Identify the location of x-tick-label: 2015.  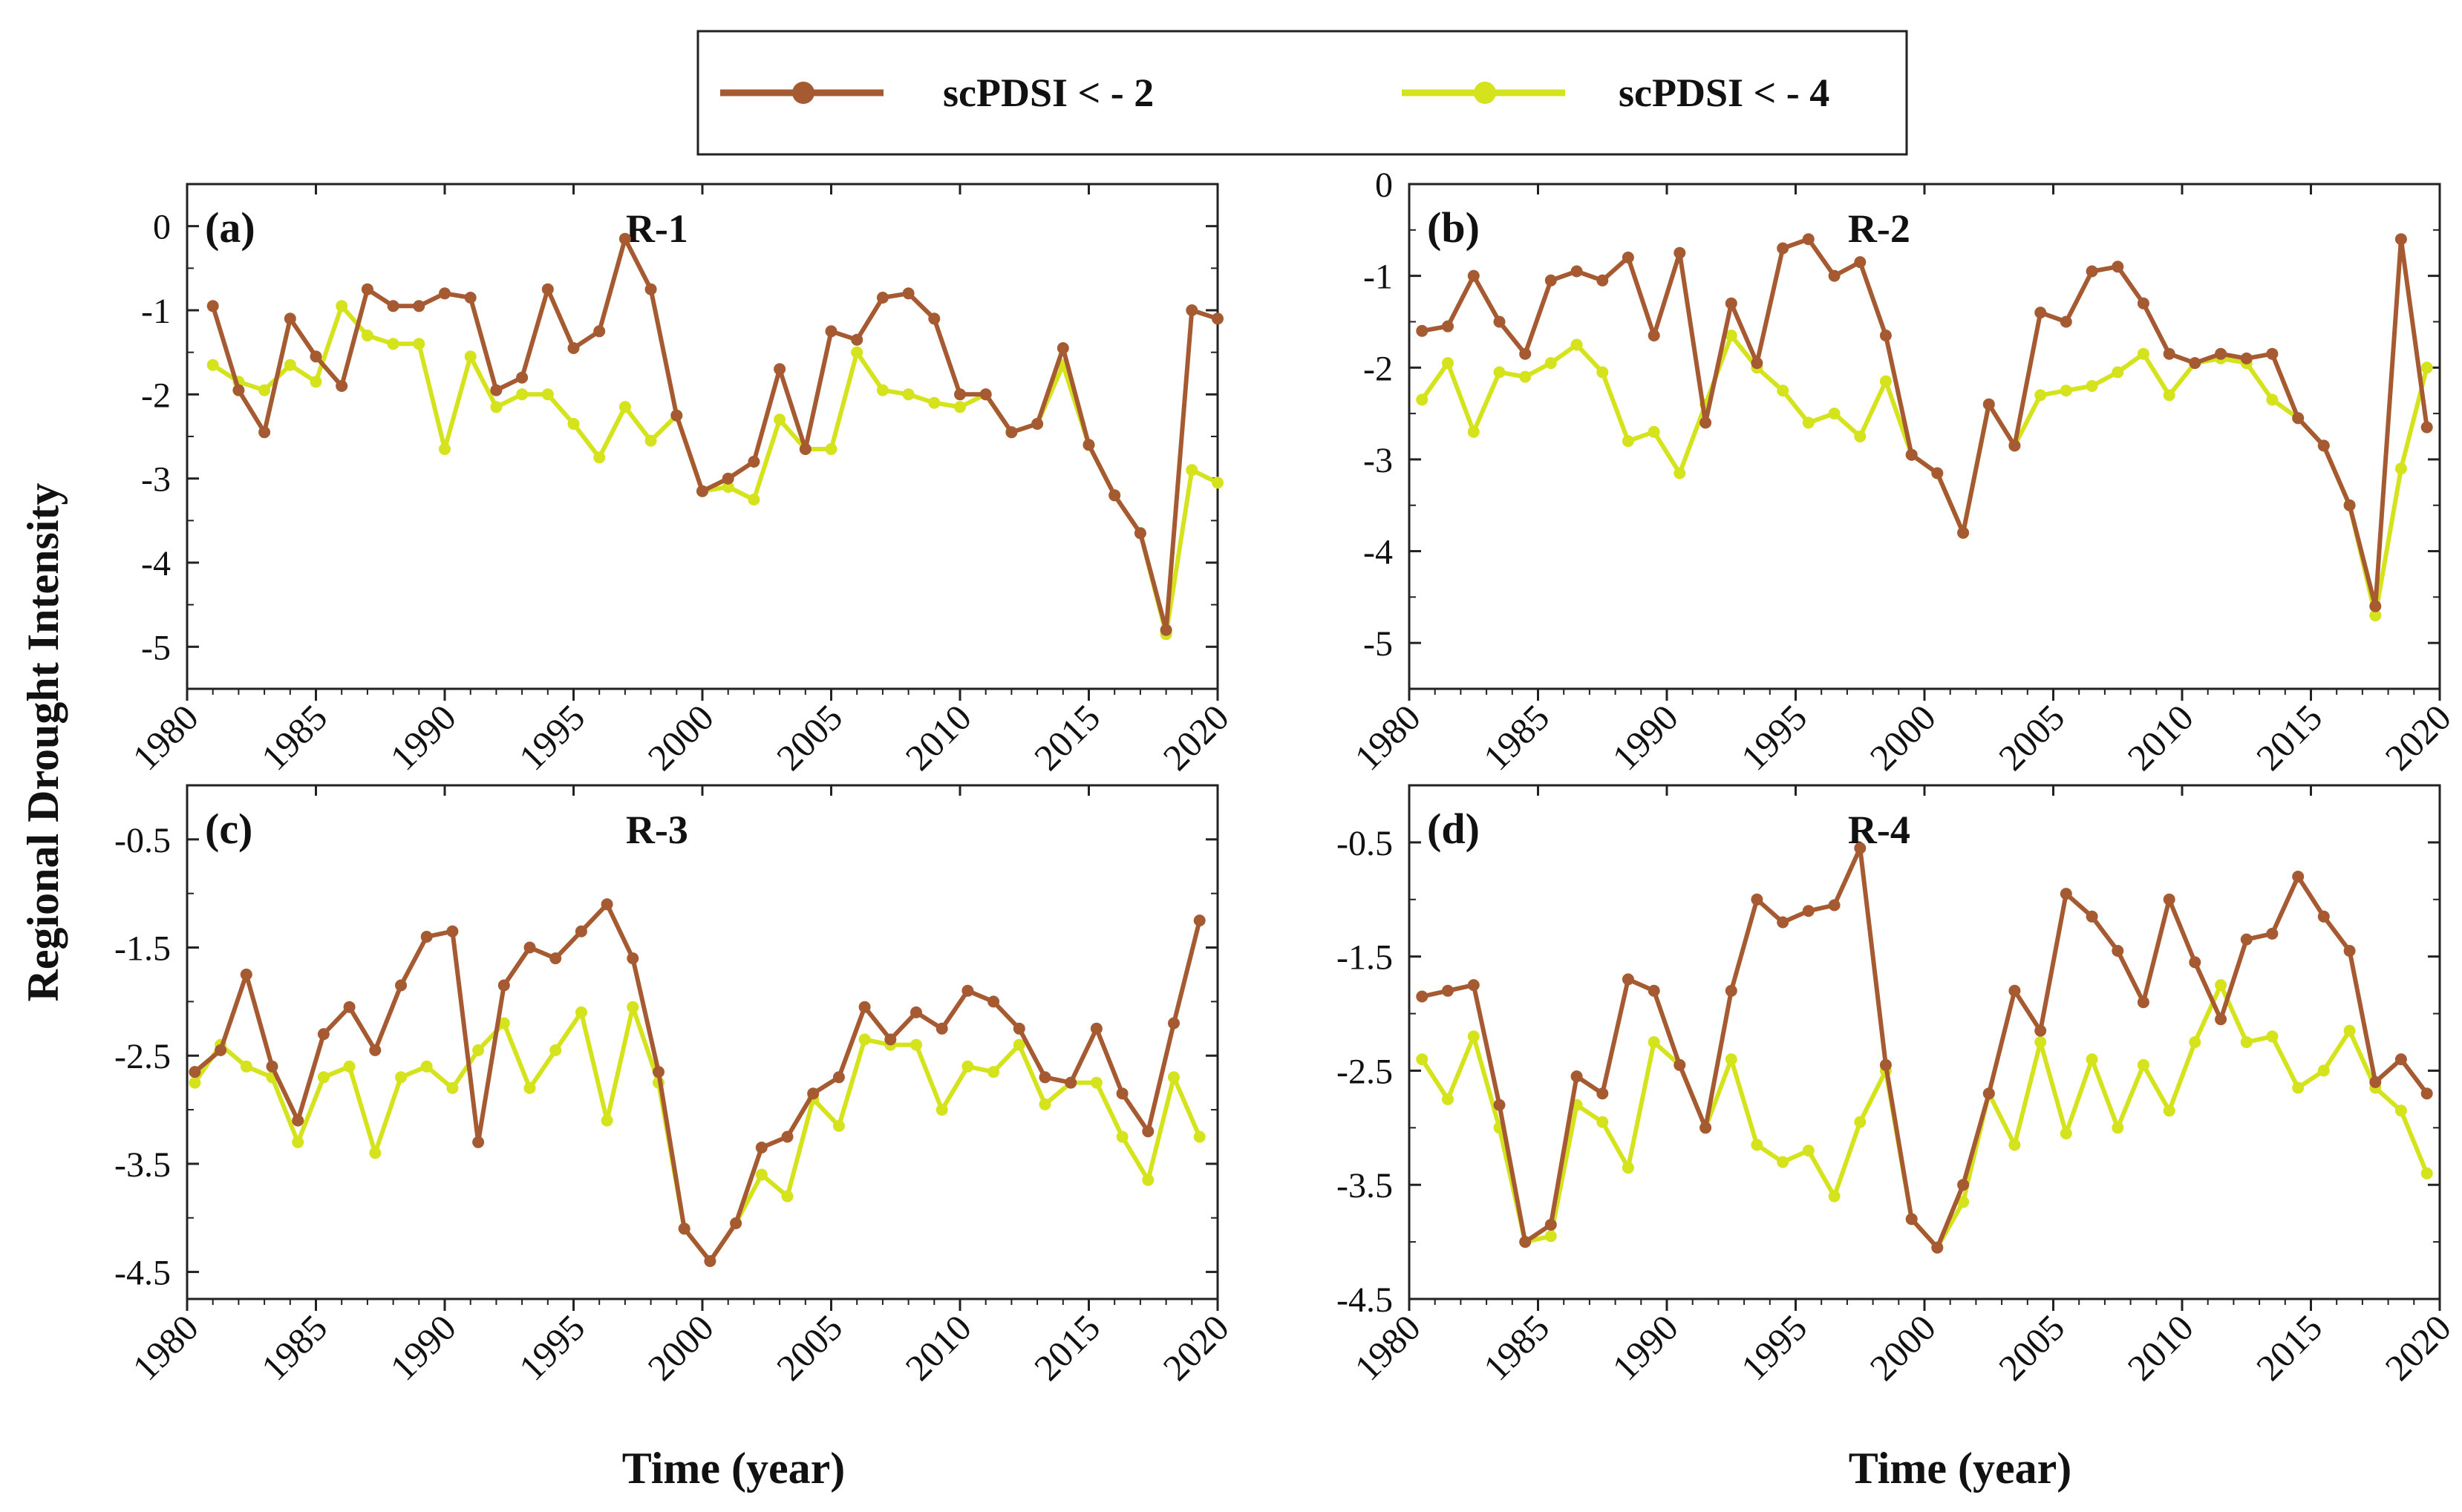
(1067, 737).